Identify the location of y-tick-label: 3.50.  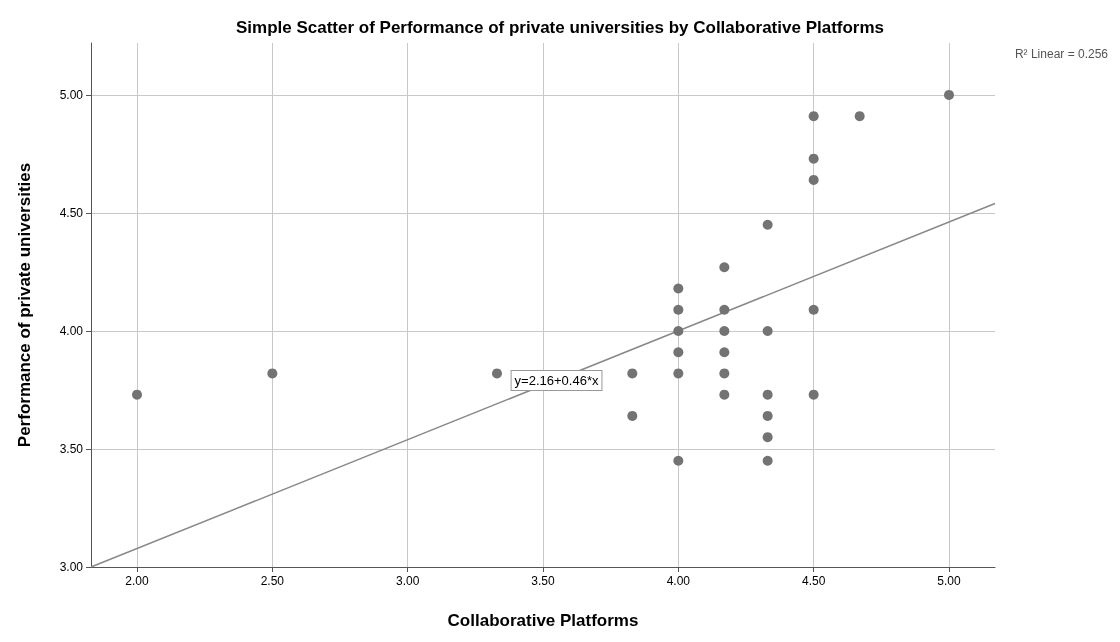
(71, 448).